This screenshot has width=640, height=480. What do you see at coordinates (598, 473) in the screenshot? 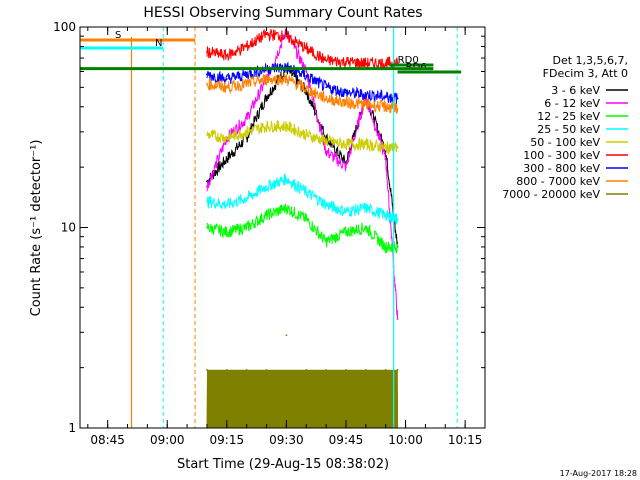
I see `footer-date: 17-Aug-2017 18:28` at bounding box center [598, 473].